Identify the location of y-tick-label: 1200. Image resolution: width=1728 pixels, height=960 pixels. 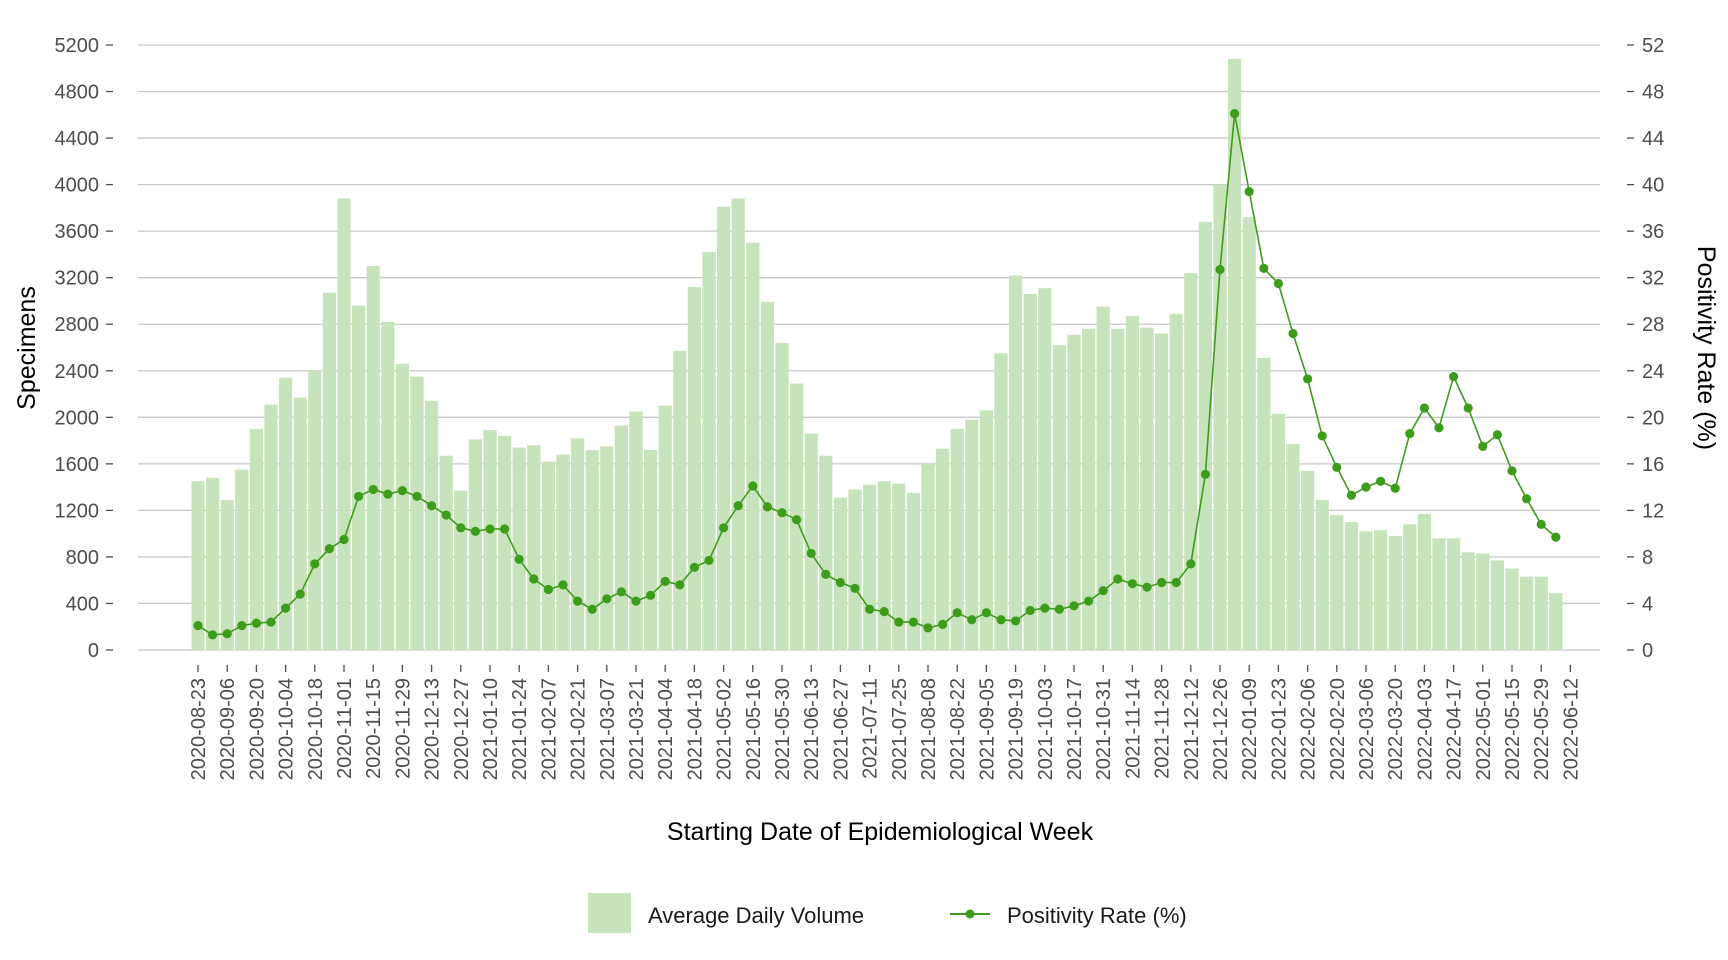
(77, 511).